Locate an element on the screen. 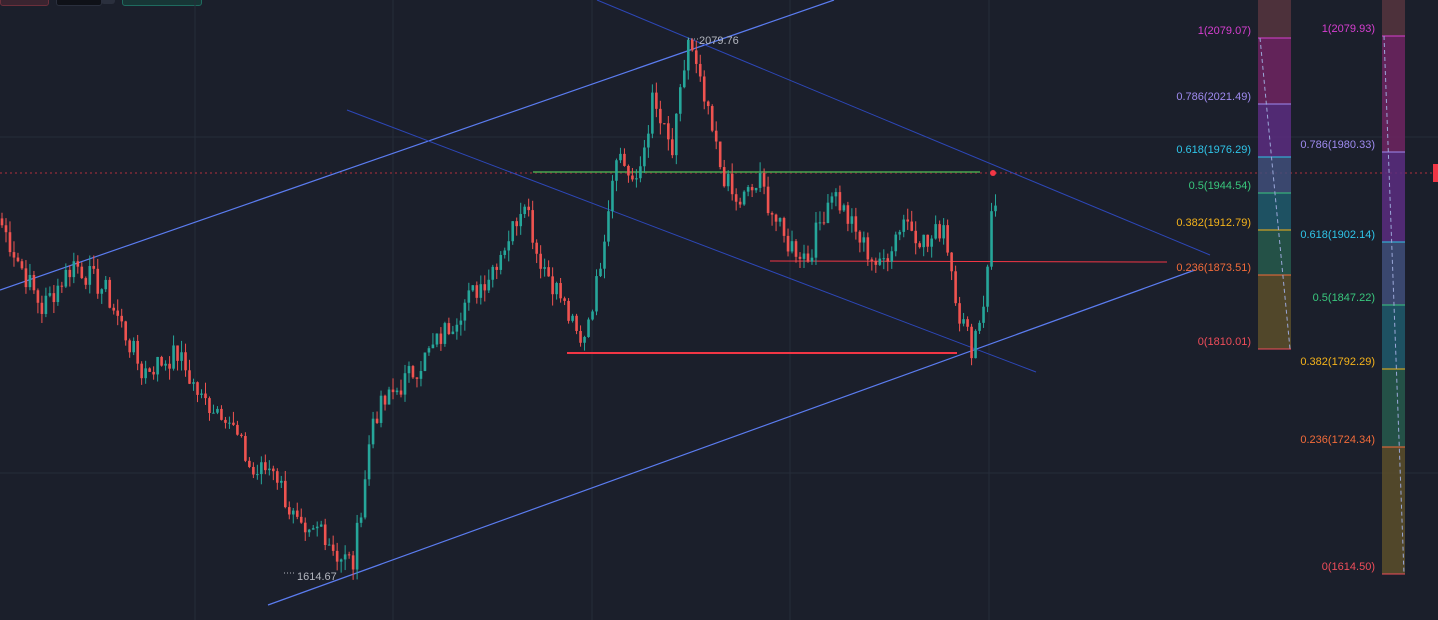 Image resolution: width=1438 pixels, height=620 pixels. toolbar-button-red is located at coordinates (24, 3).